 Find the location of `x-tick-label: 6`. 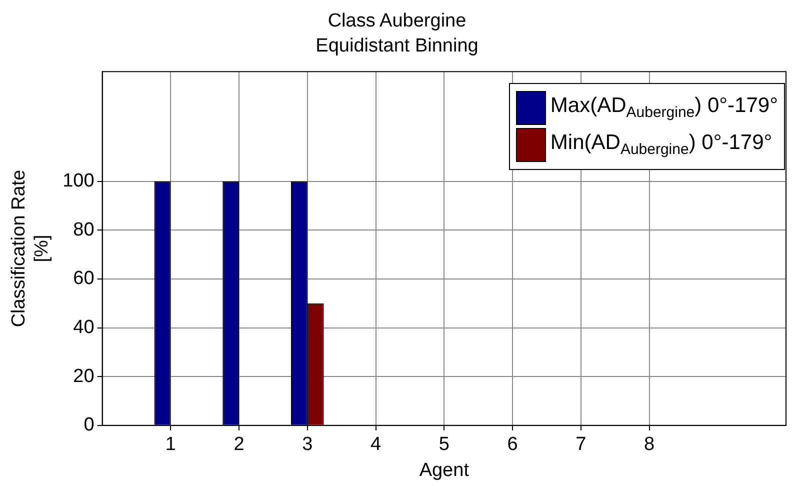

x-tick-label: 6 is located at coordinates (512, 445).